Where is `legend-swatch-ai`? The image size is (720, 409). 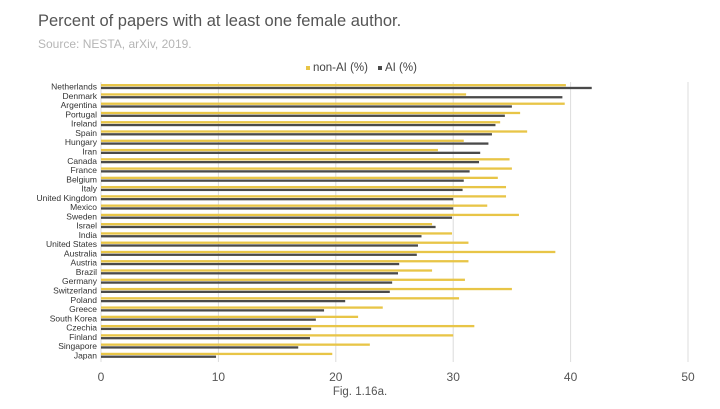 legend-swatch-ai is located at coordinates (379, 68).